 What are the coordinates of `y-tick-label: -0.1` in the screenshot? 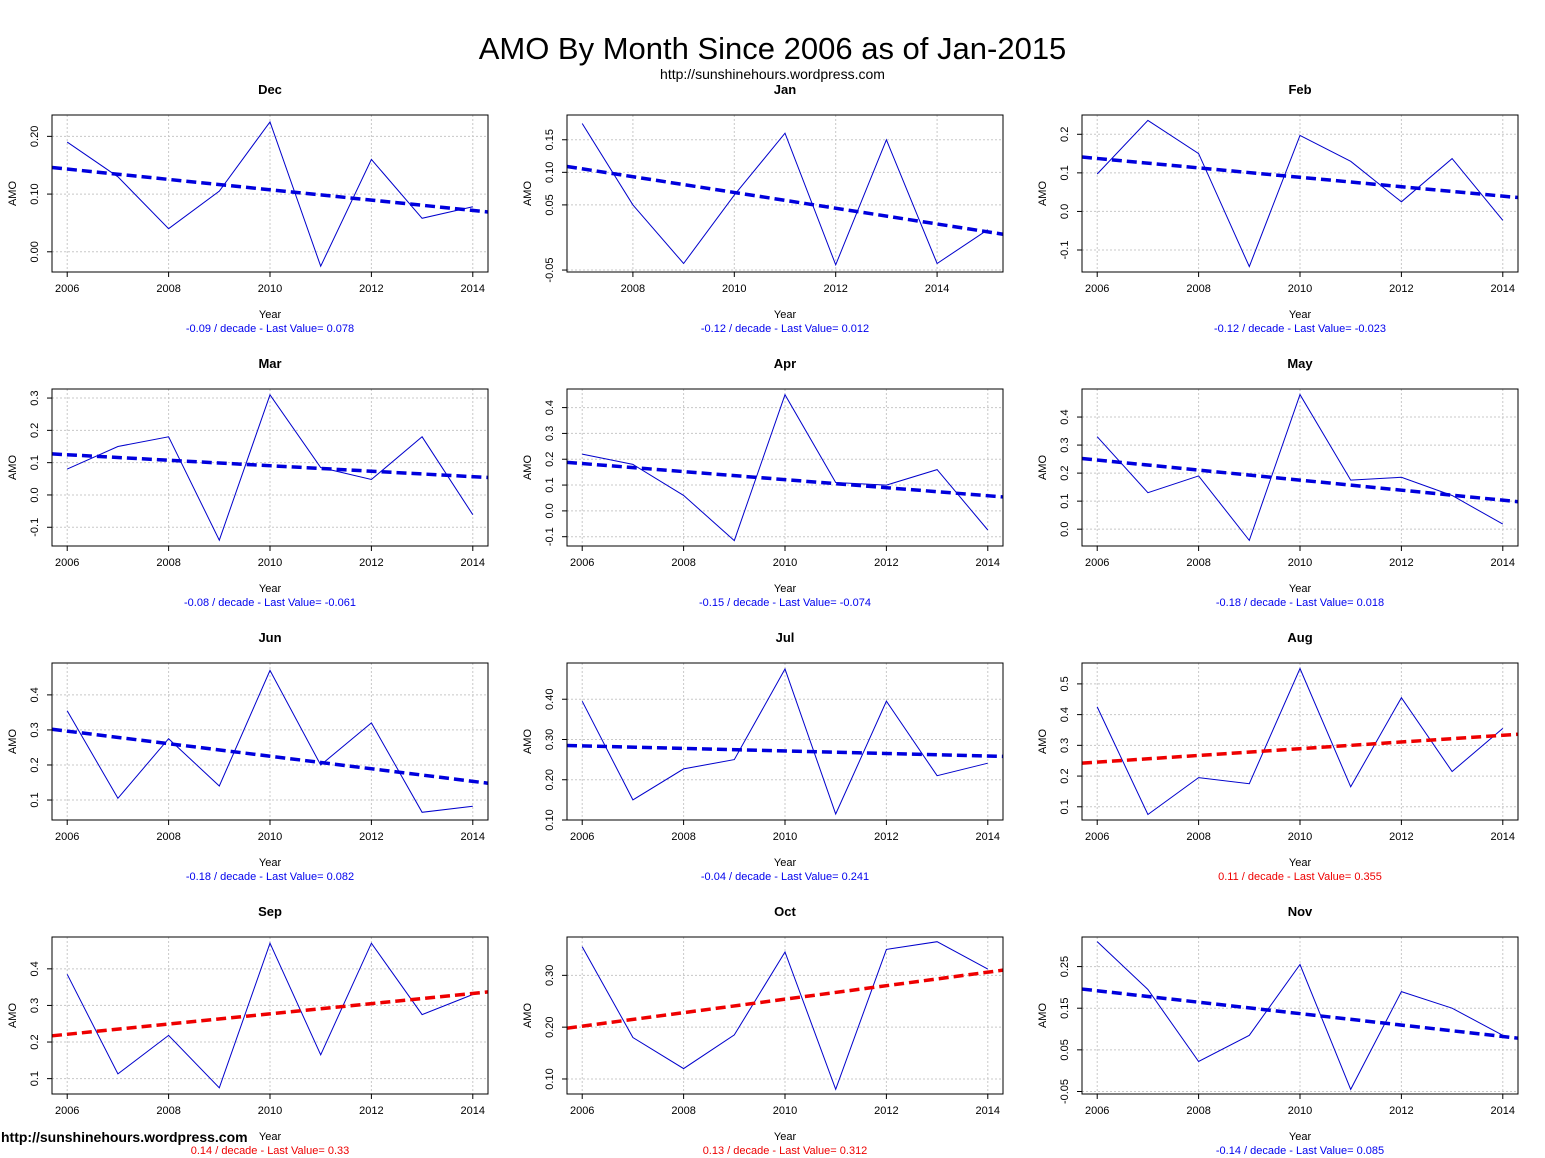 It's located at (550, 536).